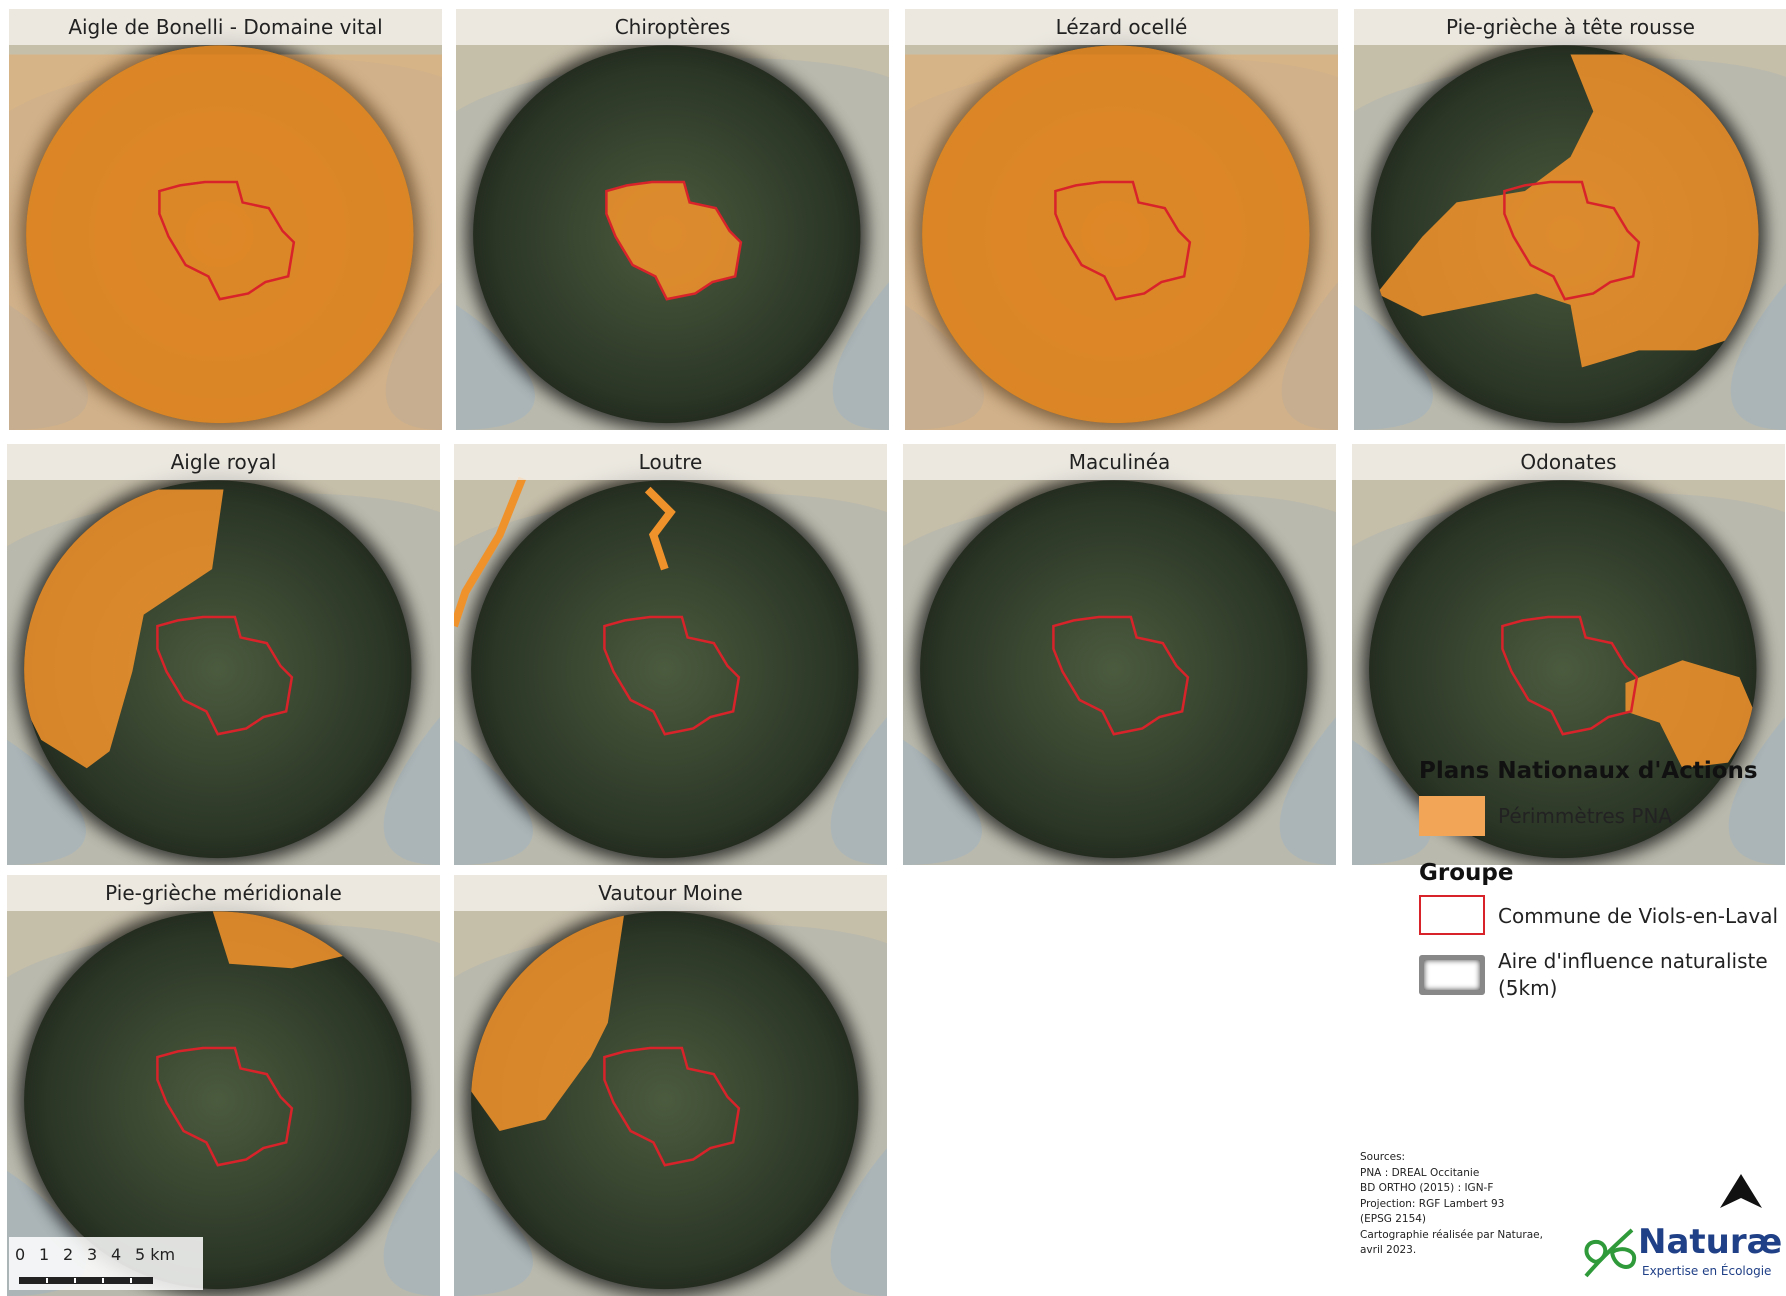  I want to click on map-panel: Chiroptères, so click(672, 219).